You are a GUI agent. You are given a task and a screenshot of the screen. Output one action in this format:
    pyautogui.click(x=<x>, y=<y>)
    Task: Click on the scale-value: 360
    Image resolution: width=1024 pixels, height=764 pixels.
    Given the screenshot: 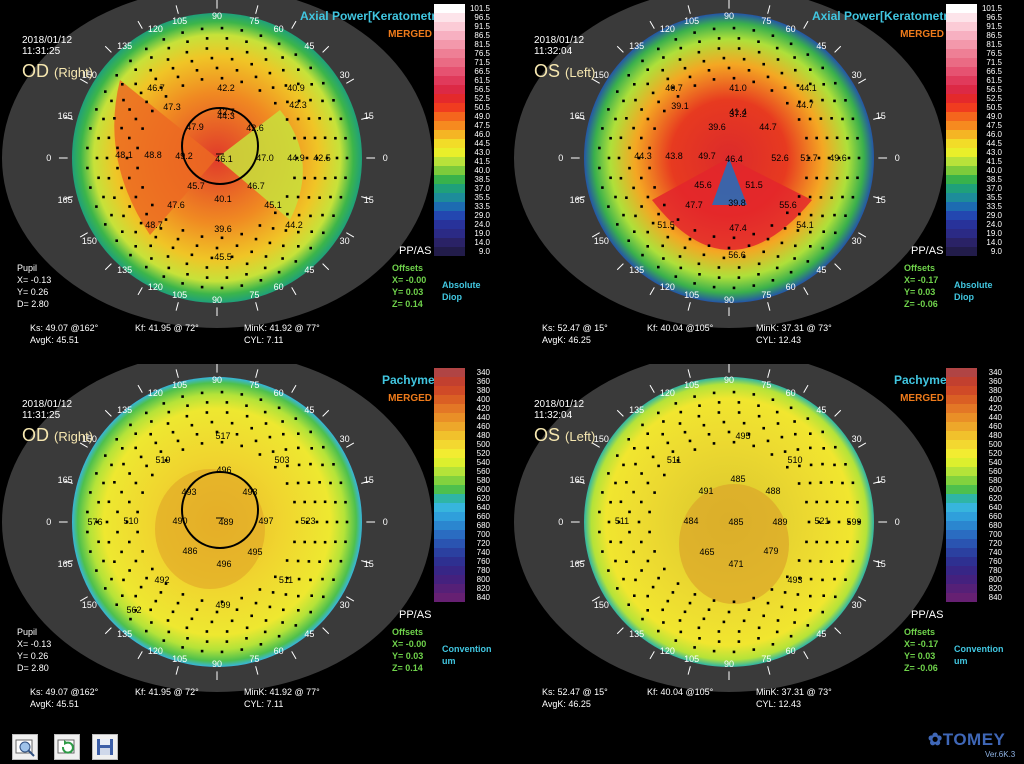 What is the action you would take?
    pyautogui.click(x=995, y=381)
    